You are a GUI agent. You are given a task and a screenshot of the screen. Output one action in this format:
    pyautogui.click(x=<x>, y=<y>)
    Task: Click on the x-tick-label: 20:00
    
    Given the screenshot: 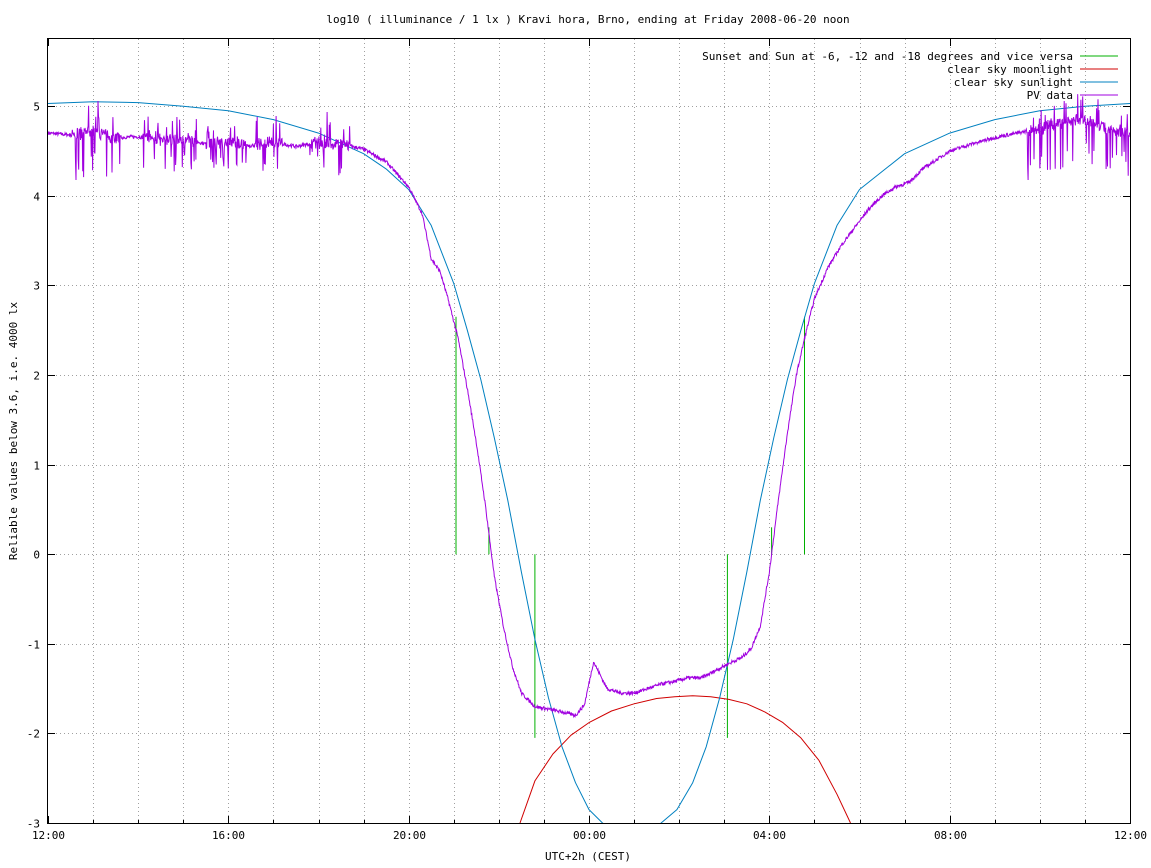 What is the action you would take?
    pyautogui.click(x=409, y=835)
    